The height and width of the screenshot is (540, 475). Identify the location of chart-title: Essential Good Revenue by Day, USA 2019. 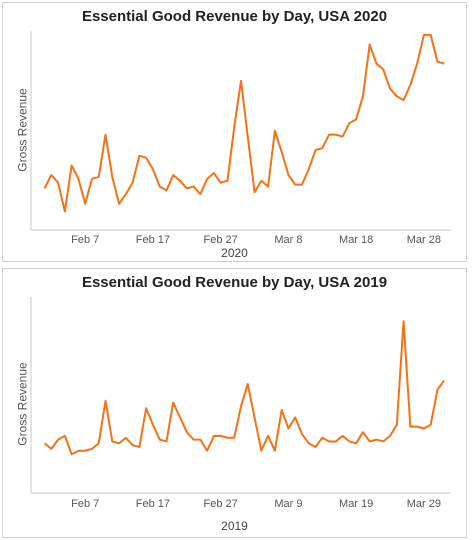
(234, 282).